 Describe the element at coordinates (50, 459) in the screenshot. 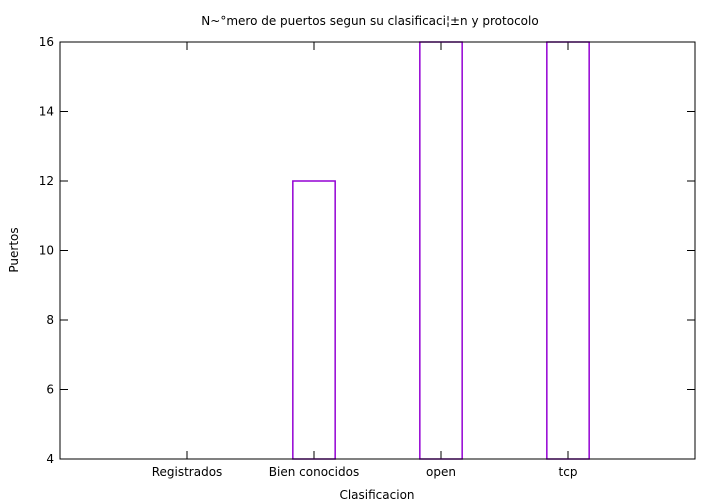

I see `y-tick-label: 4` at that location.